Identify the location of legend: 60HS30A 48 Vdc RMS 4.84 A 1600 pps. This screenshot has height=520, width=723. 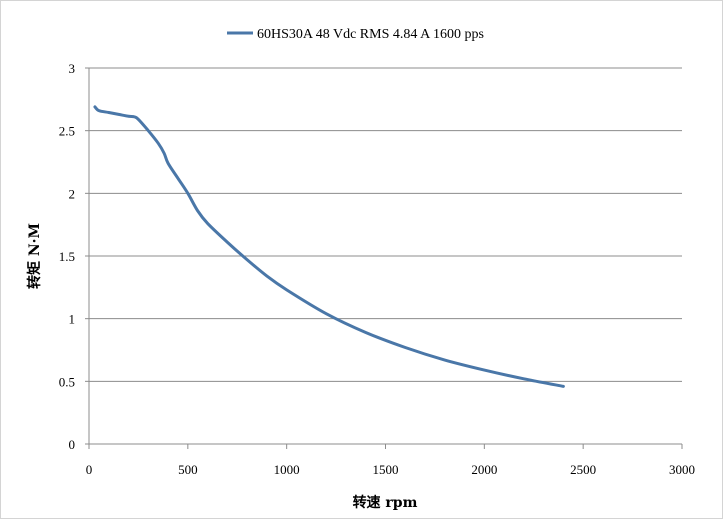
(355, 34).